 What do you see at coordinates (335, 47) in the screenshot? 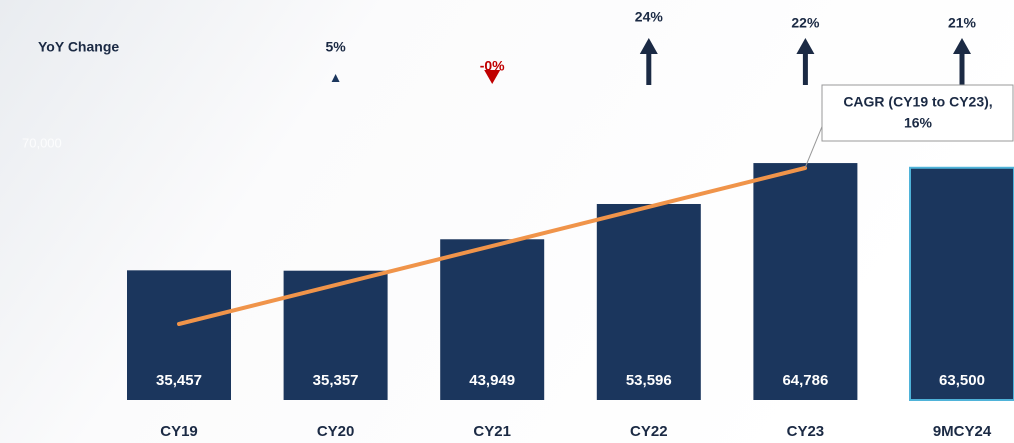
I see `yoy-label: 5%` at bounding box center [335, 47].